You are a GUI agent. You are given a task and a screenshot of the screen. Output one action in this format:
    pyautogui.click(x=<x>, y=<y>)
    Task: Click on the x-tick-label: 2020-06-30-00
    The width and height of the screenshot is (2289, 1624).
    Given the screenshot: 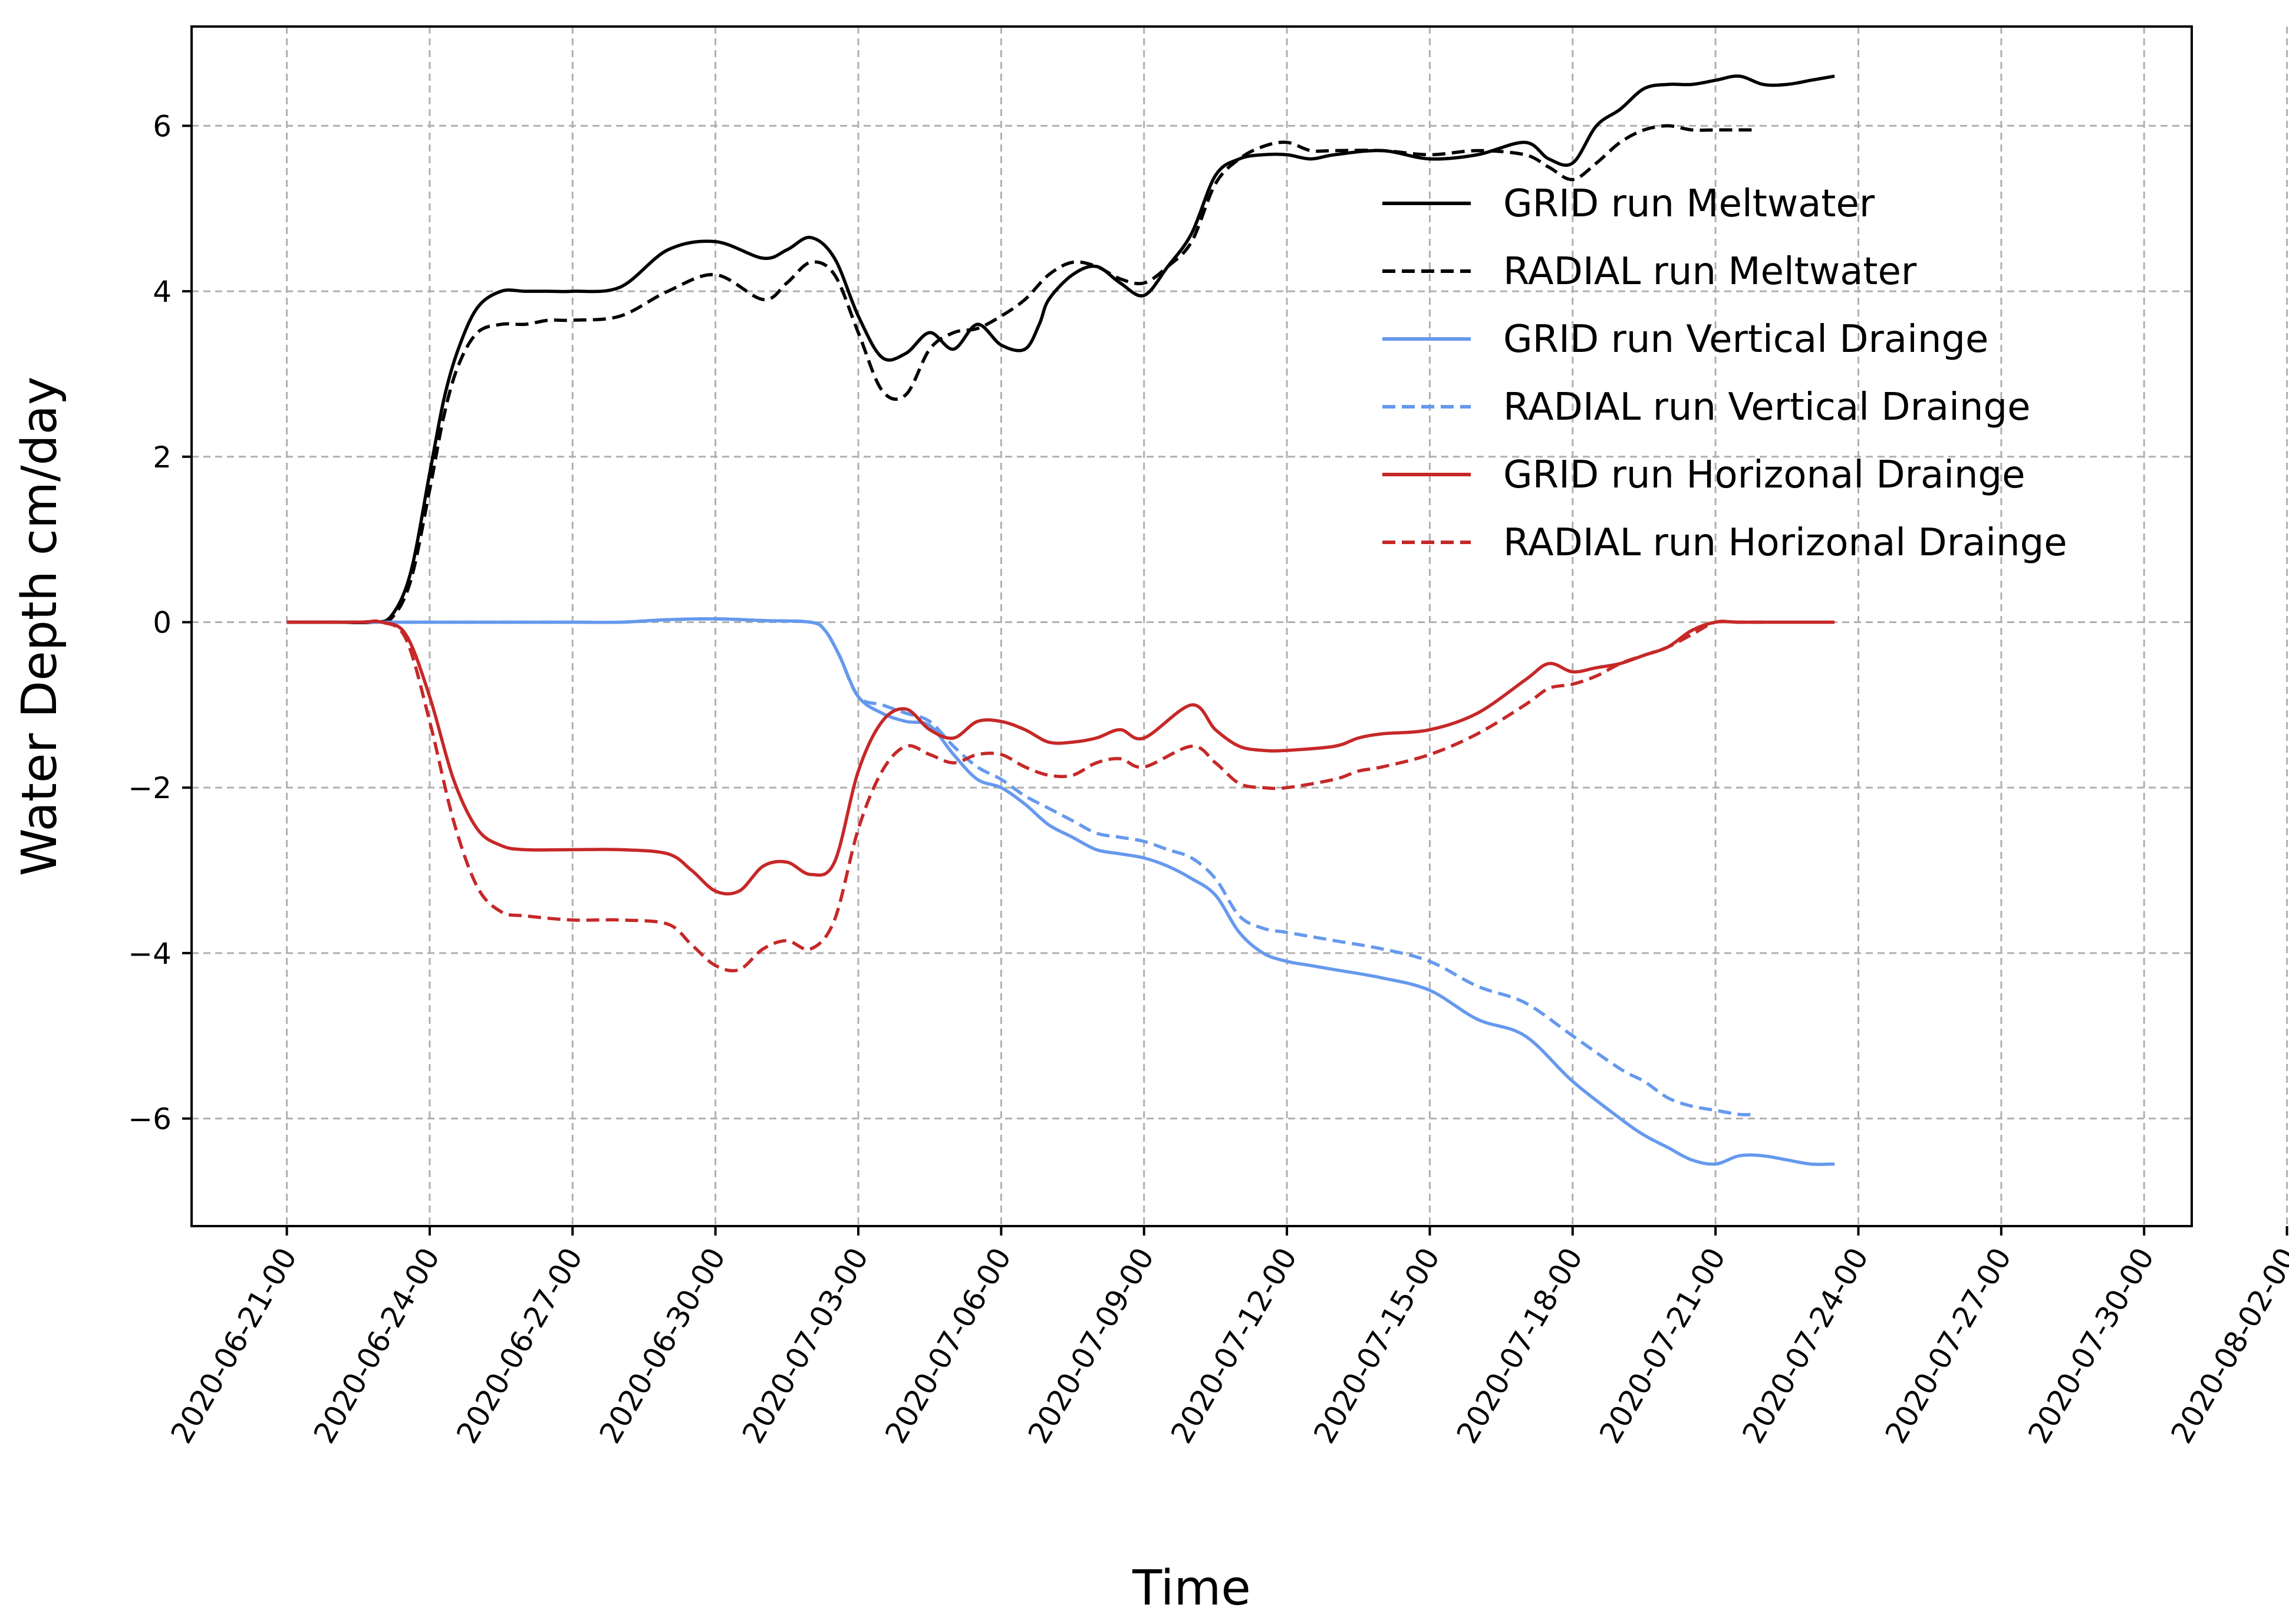 What is the action you would take?
    pyautogui.click(x=662, y=1345)
    